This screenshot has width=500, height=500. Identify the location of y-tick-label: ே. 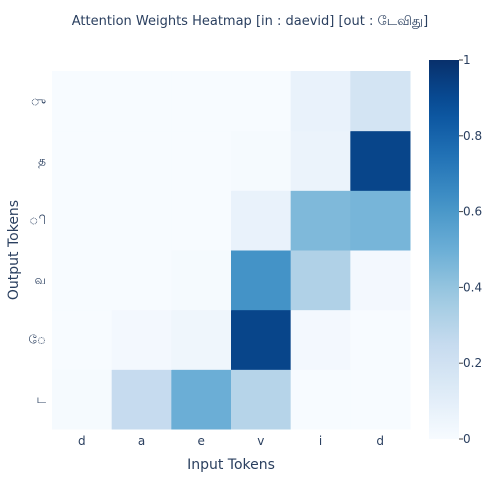
(37, 340).